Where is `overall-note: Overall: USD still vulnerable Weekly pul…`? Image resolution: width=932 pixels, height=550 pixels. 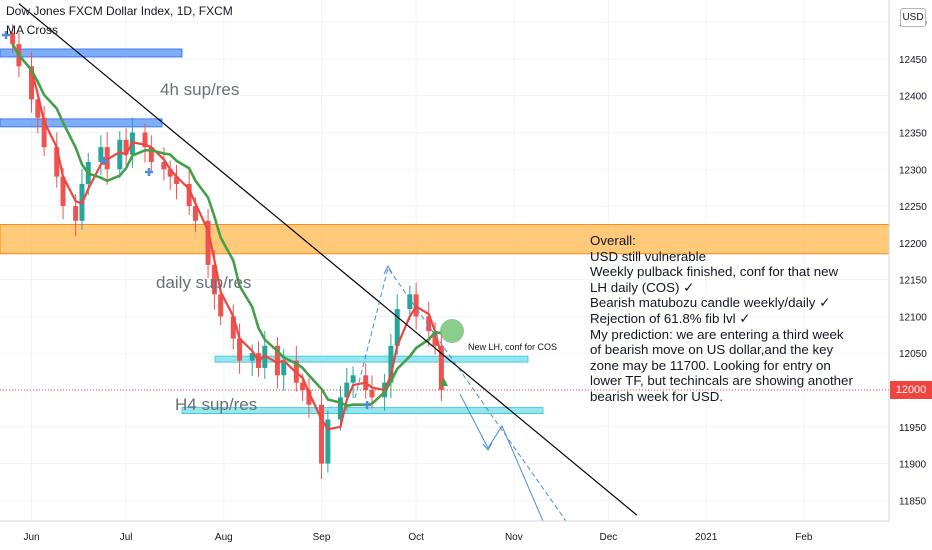 overall-note: Overall: USD still vulnerable Weekly pul… is located at coordinates (740, 319).